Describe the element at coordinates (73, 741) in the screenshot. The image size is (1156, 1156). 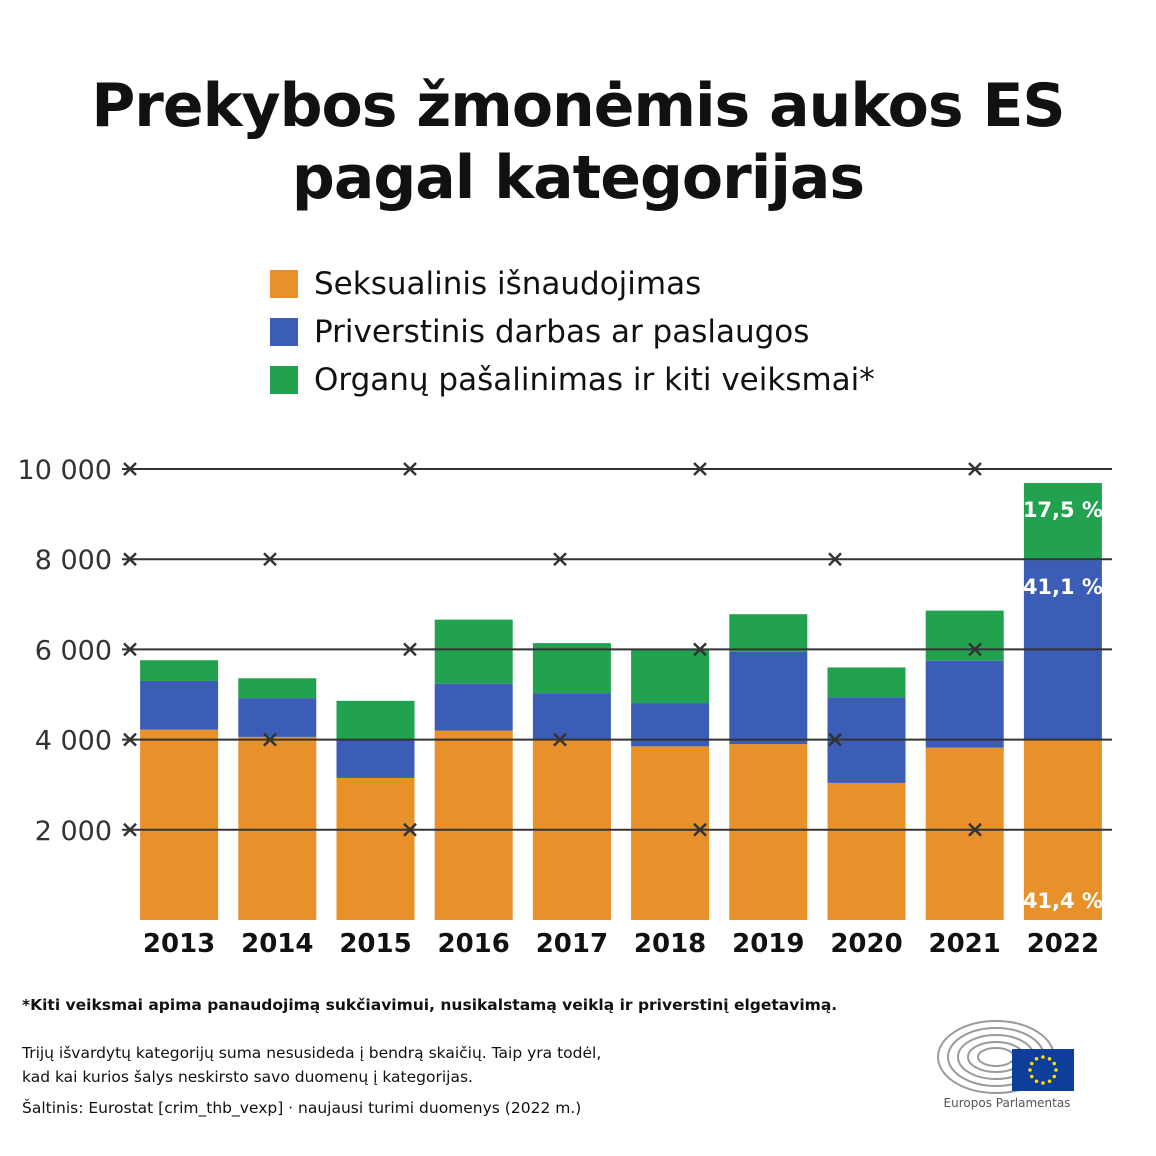
I see `y-tick-label: 4 000` at that location.